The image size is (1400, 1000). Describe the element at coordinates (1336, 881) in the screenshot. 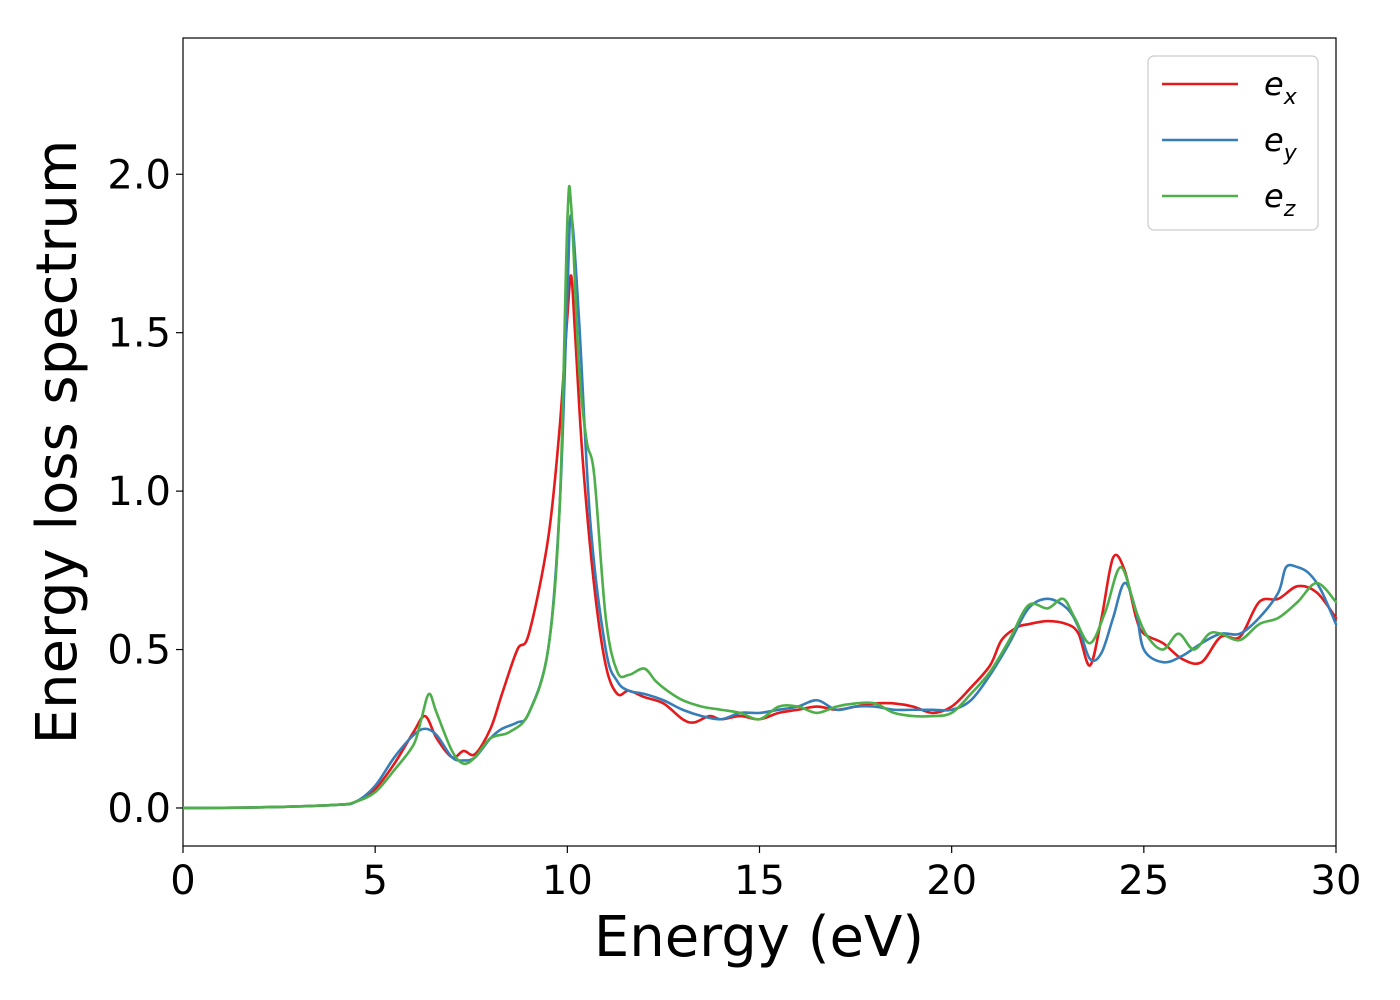

I see `x-tick-label: 30` at that location.